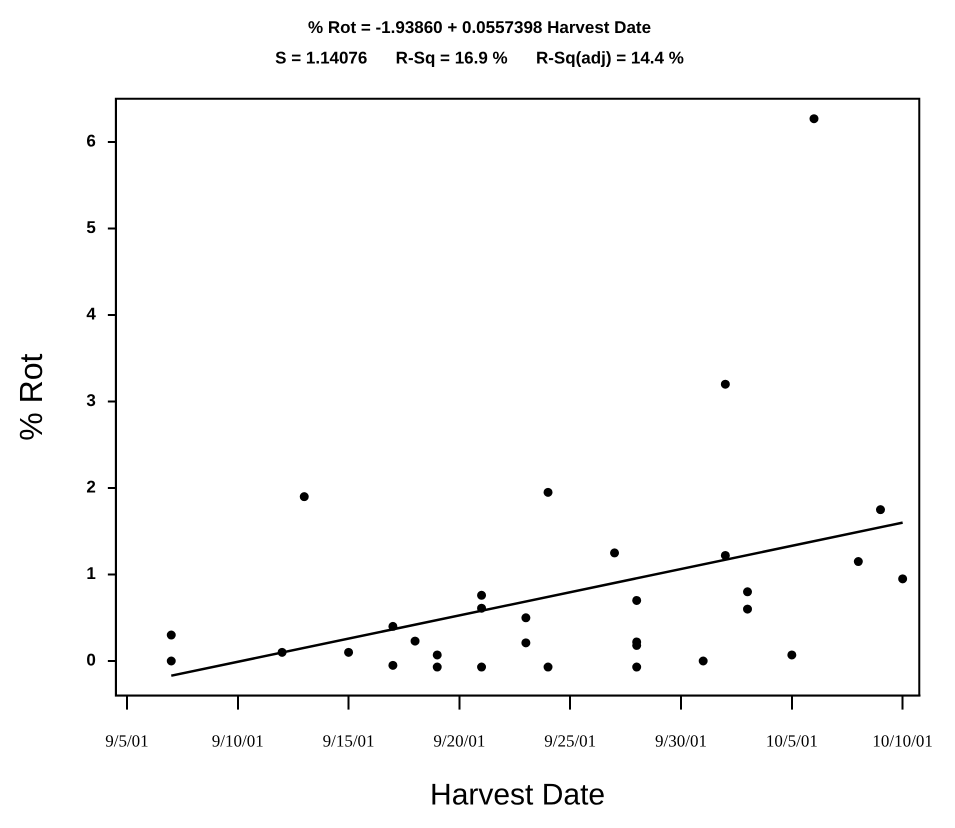 The image size is (955, 828). What do you see at coordinates (91, 141) in the screenshot?
I see `y-tick-label: 6` at bounding box center [91, 141].